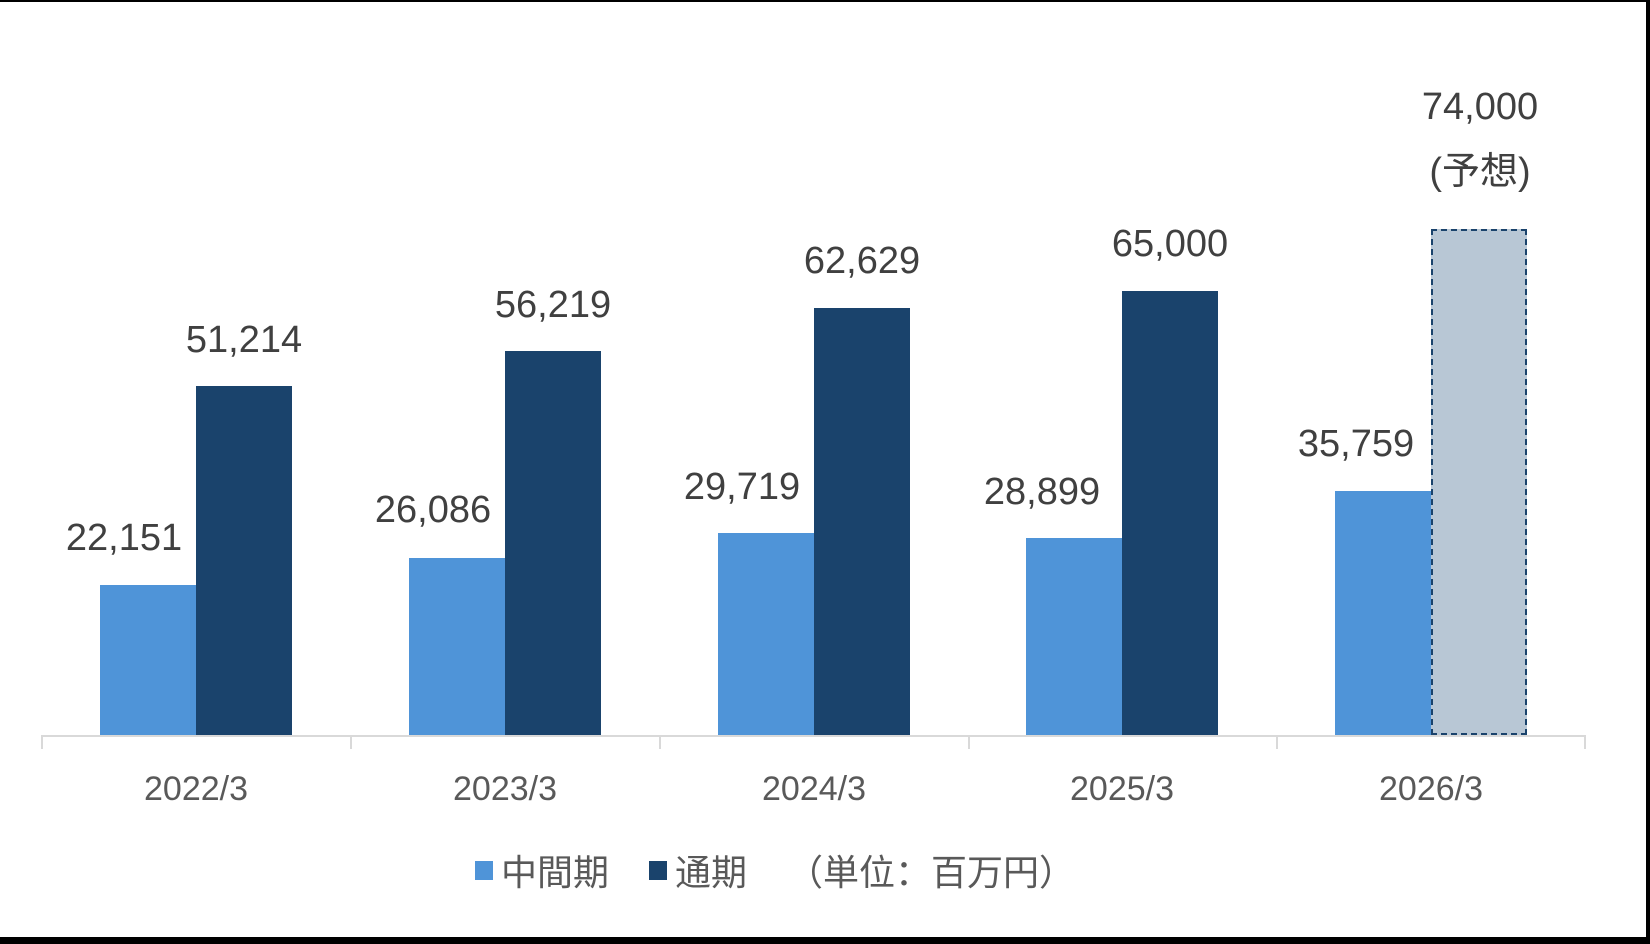  What do you see at coordinates (1170, 513) in the screenshot?
I see `bar-full-2025` at bounding box center [1170, 513].